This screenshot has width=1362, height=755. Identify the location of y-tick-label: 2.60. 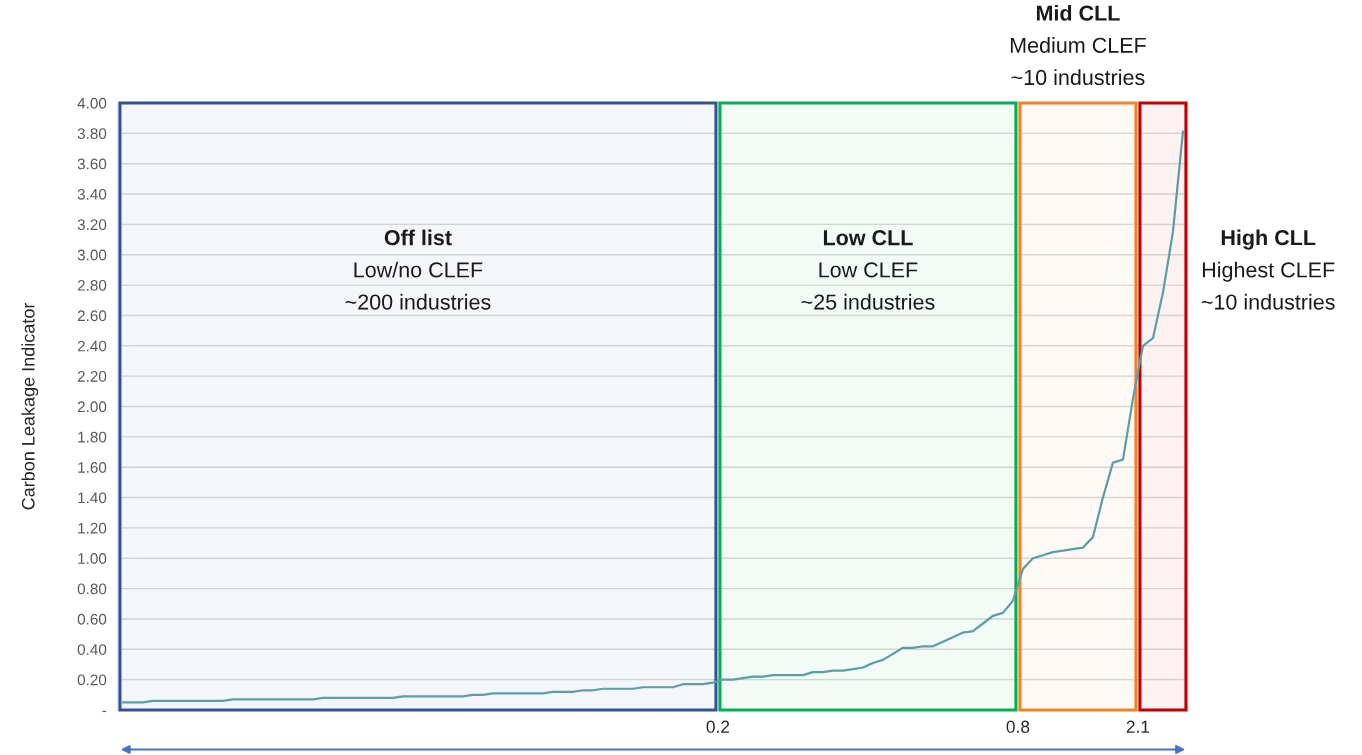
(92, 316).